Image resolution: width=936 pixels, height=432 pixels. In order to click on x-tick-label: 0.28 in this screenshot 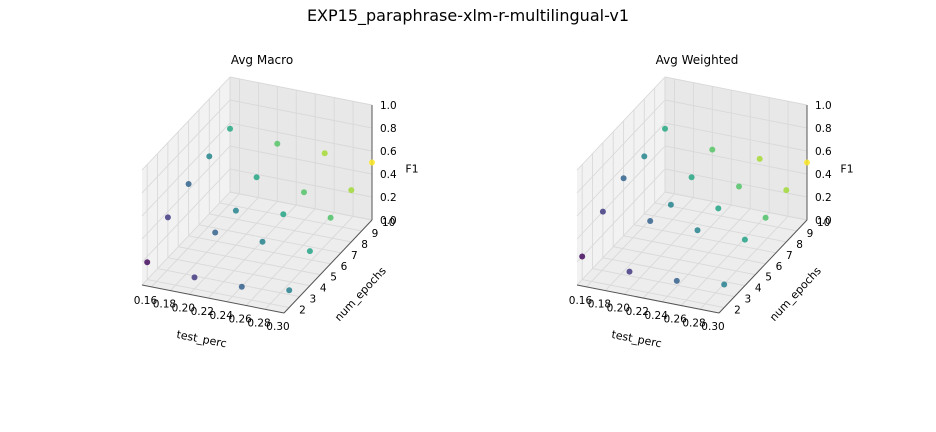, I will do `click(258, 323)`.